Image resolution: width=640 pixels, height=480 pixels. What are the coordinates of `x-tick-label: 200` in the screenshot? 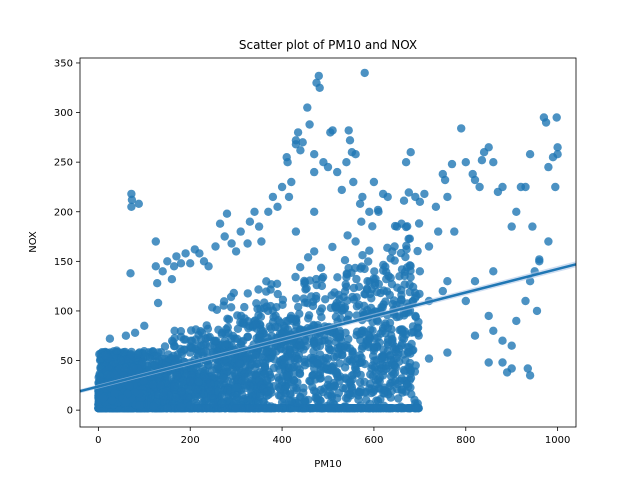 It's located at (190, 440).